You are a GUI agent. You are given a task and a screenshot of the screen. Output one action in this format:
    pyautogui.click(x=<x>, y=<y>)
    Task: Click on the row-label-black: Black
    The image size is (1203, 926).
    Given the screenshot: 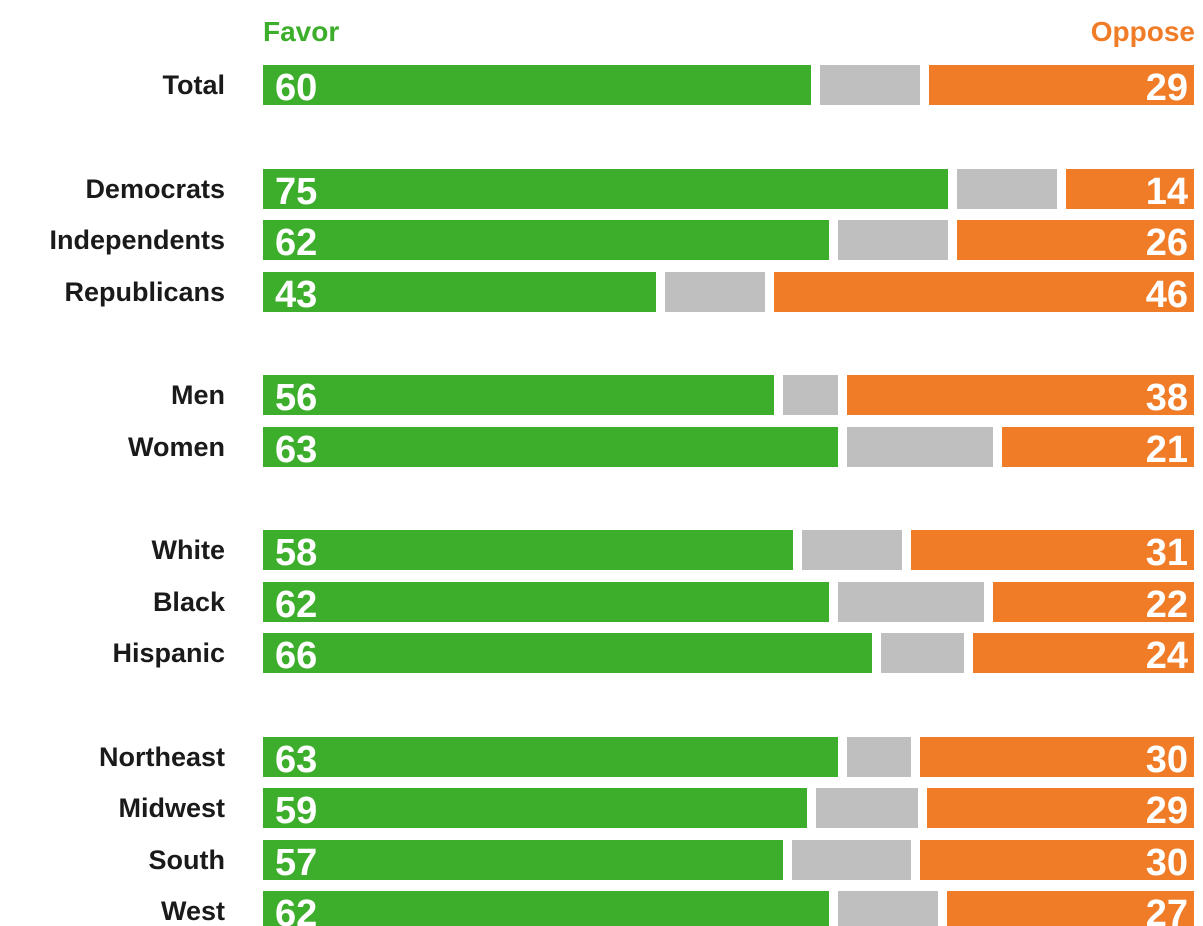 What is the action you would take?
    pyautogui.click(x=188, y=601)
    